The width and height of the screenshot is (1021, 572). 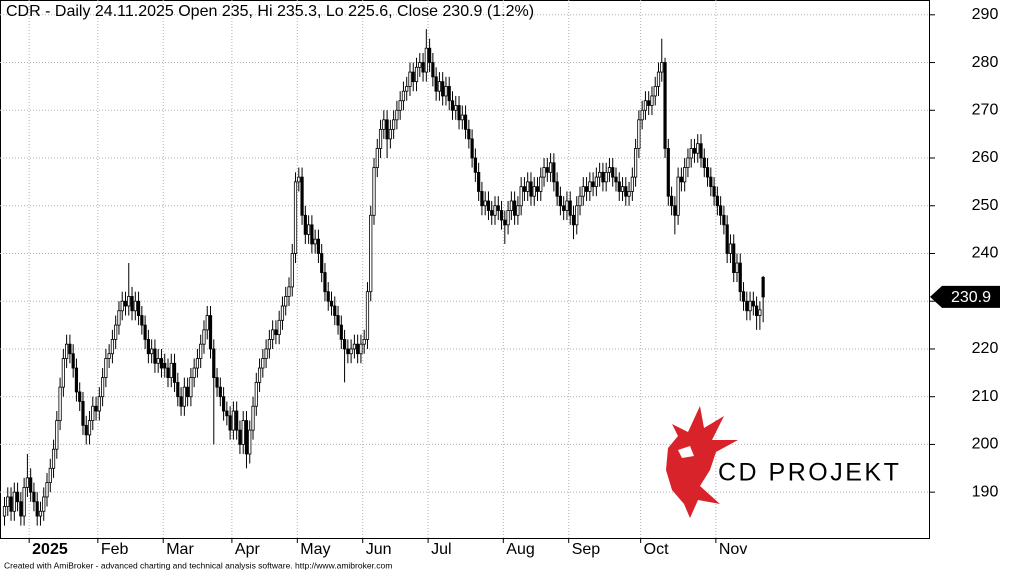 I want to click on x-tick-label: Mar, so click(x=180, y=549).